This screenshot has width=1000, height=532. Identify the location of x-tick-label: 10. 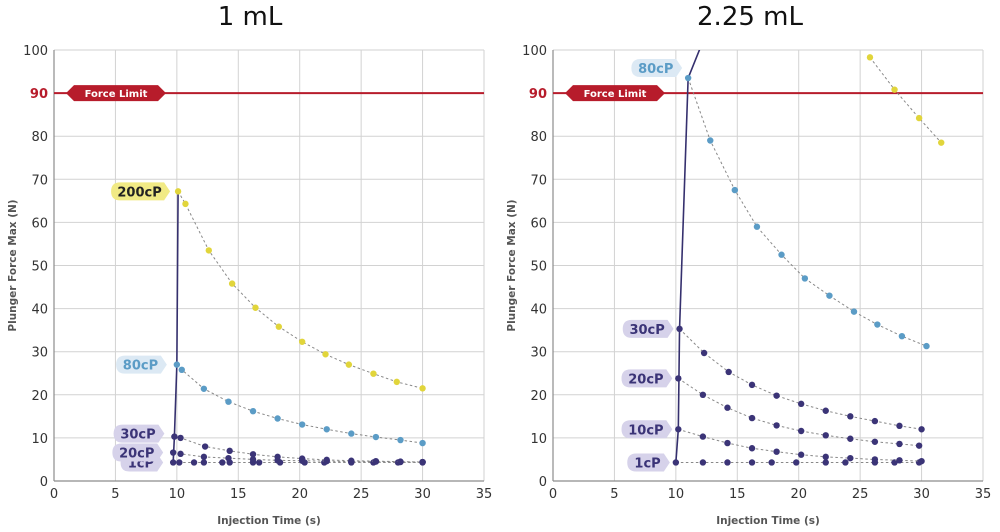
(177, 494).